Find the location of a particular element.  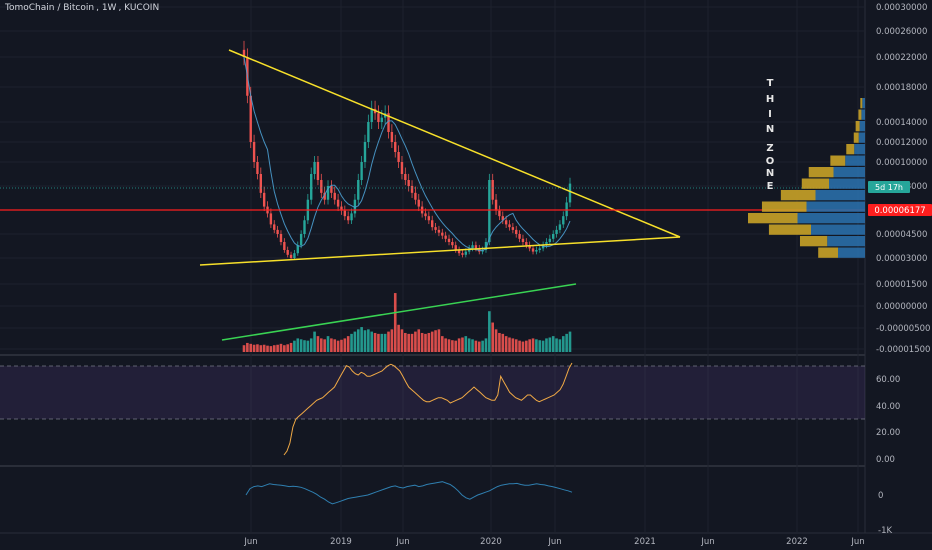

price-tick-label: 0.00003000 is located at coordinates (901, 259).